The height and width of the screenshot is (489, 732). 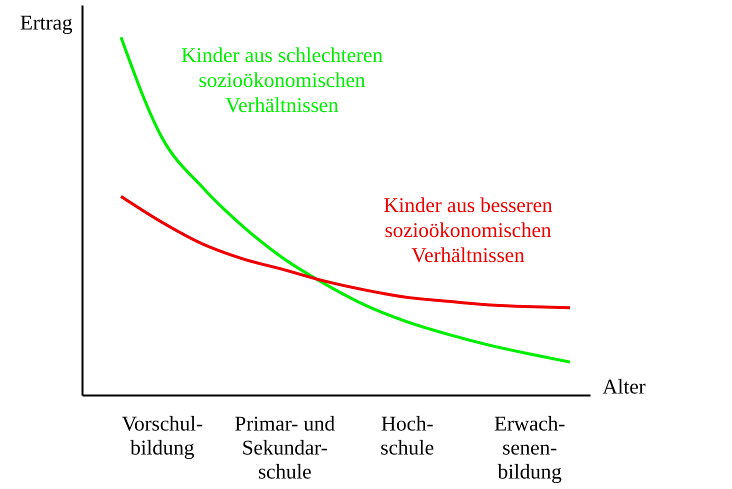 What do you see at coordinates (46, 22) in the screenshot?
I see `y-axis-title: Ertrag` at bounding box center [46, 22].